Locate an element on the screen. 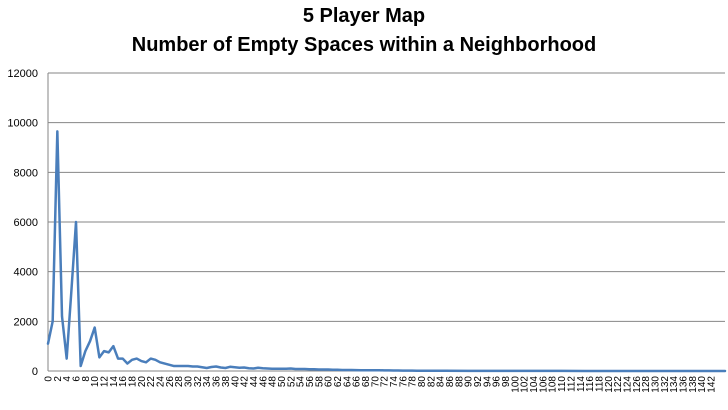  x-tick-label: 126 is located at coordinates (637, 384).